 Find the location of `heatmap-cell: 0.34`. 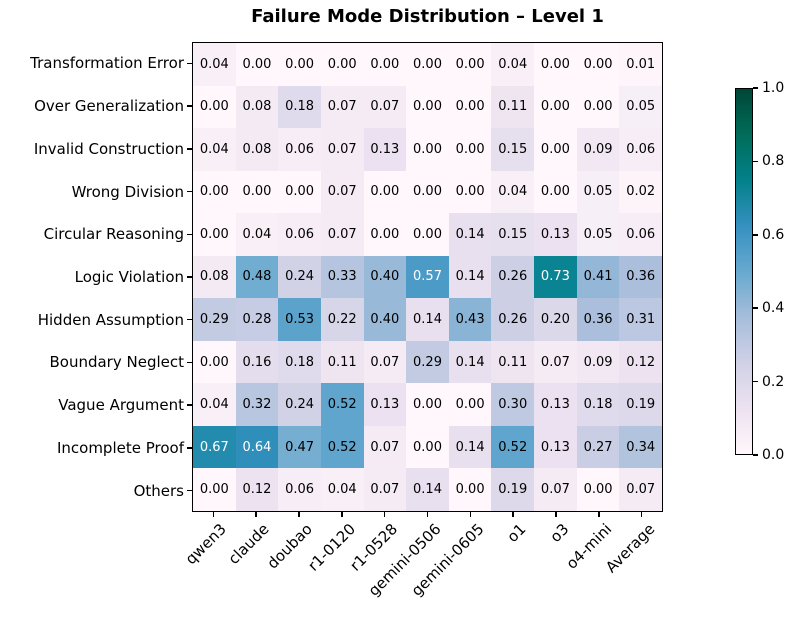

heatmap-cell: 0.34 is located at coordinates (640, 447).